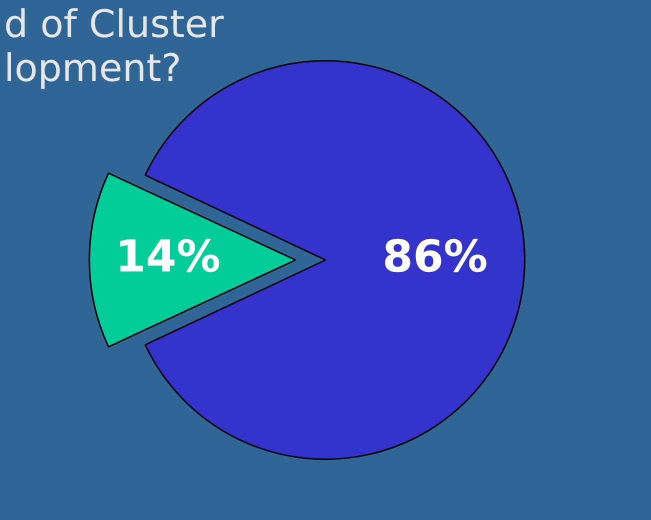 Image resolution: width=651 pixels, height=520 pixels. What do you see at coordinates (114, 46) in the screenshot?
I see `chart-title: d of Cluster lopment?` at bounding box center [114, 46].